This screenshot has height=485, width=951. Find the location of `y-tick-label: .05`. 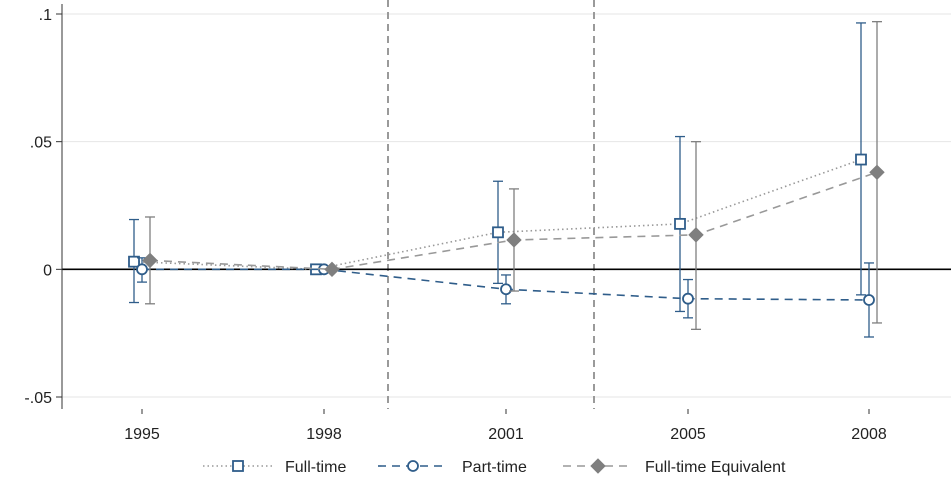

y-tick-label: .05 is located at coordinates (41, 143).